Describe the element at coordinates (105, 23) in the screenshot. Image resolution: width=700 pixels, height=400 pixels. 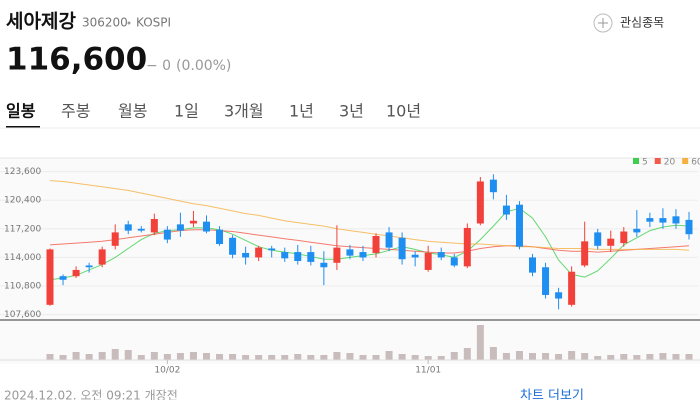
I see `stock-code: 306200` at that location.